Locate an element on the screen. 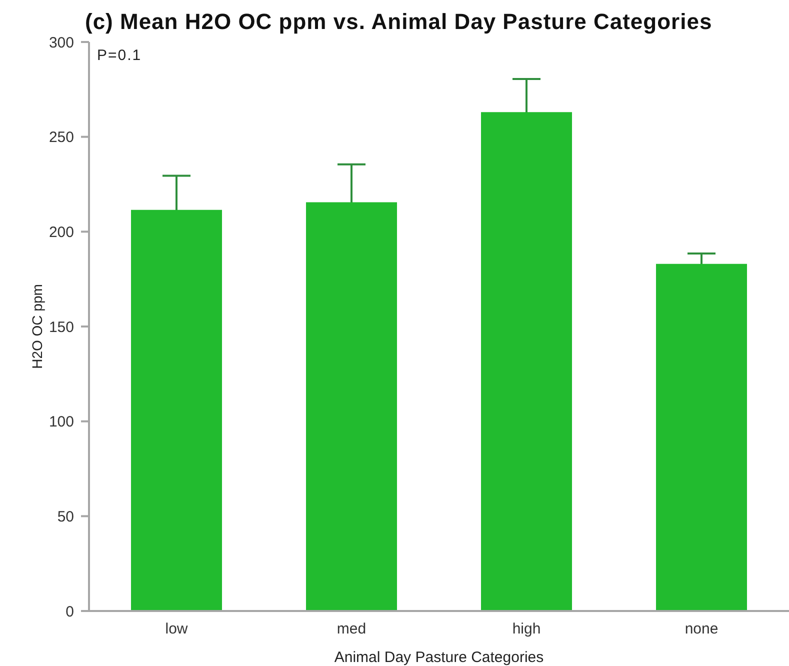 This screenshot has height=666, width=789. y-tick-label: 100 is located at coordinates (61, 422).